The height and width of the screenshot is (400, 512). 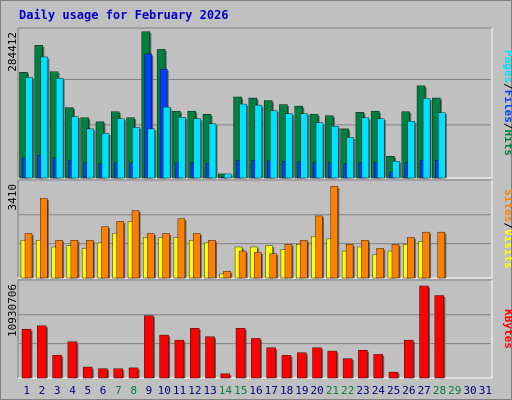 What do you see at coordinates (379, 390) in the screenshot?
I see `x-tick-label: 24` at bounding box center [379, 390].